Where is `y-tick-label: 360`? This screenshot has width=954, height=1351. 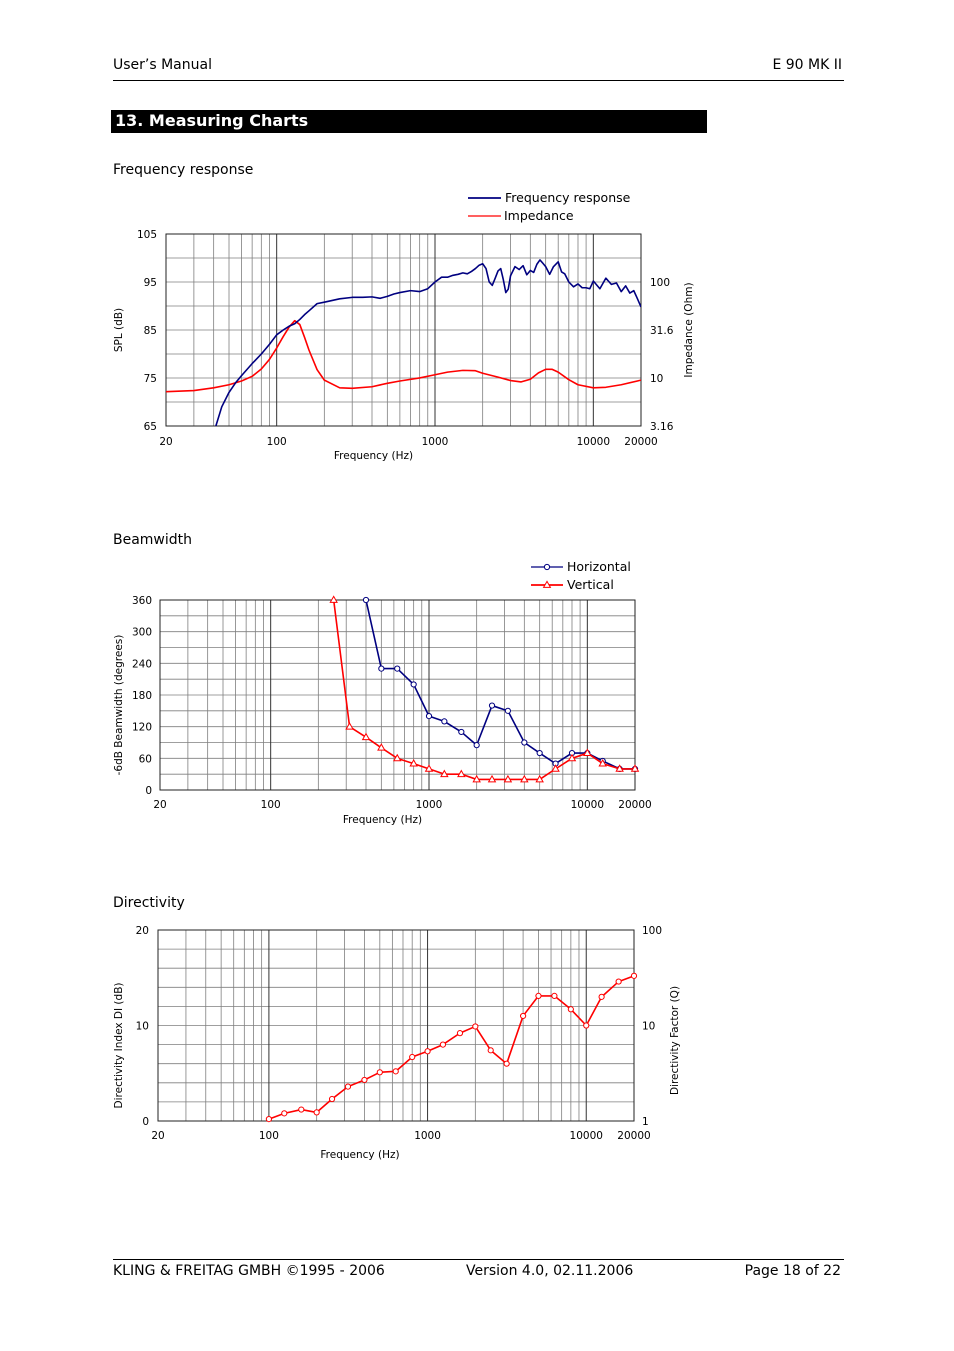
y-tick-label: 360 is located at coordinates (142, 601).